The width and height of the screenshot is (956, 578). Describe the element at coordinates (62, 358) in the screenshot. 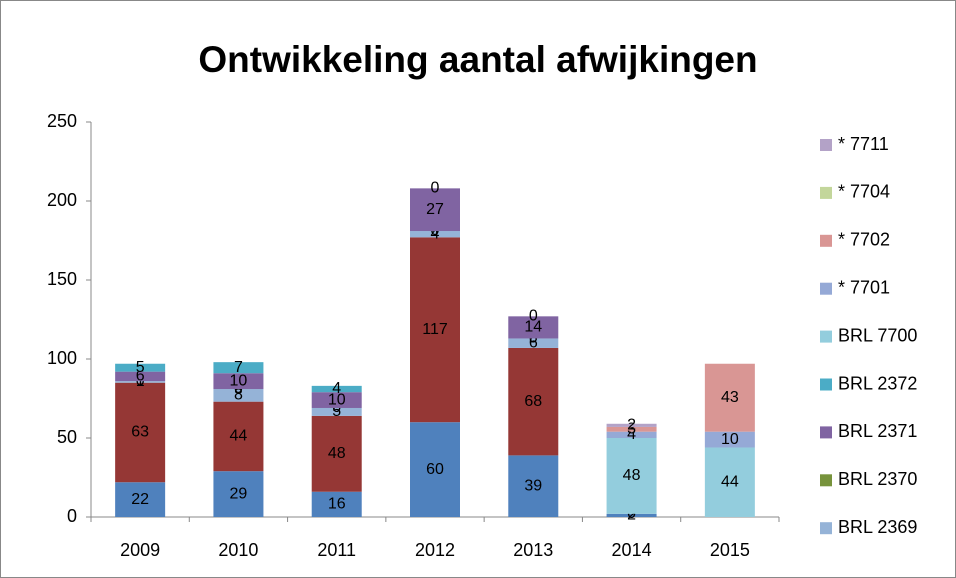

I see `y-tick-label: 100` at that location.